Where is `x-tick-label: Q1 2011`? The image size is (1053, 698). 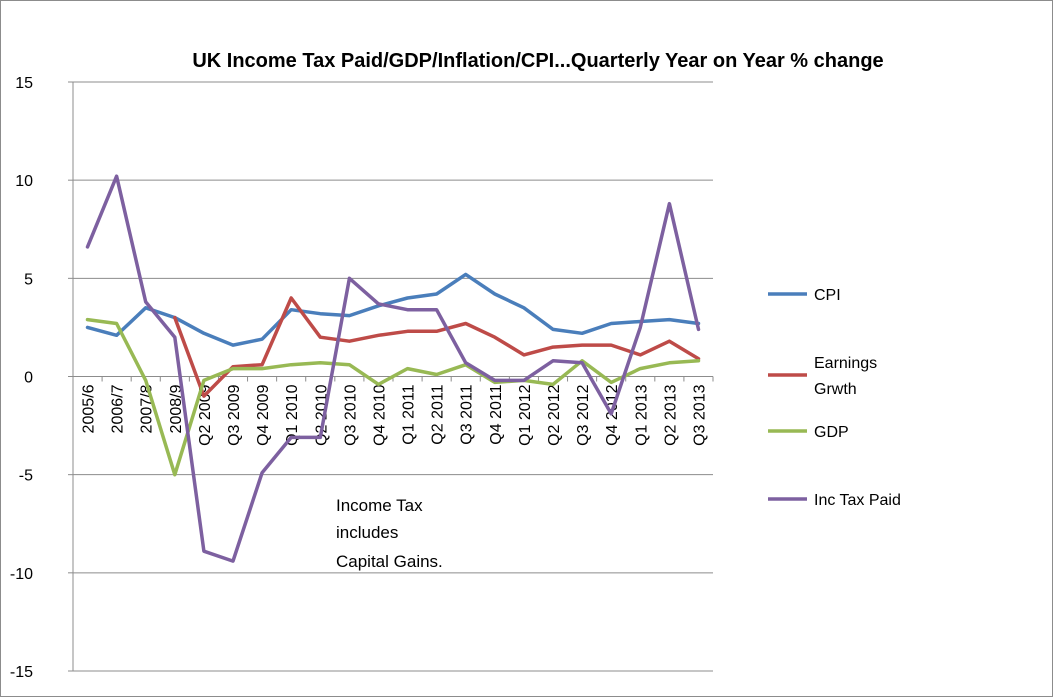
x-tick-label: Q1 2011 is located at coordinates (409, 414).